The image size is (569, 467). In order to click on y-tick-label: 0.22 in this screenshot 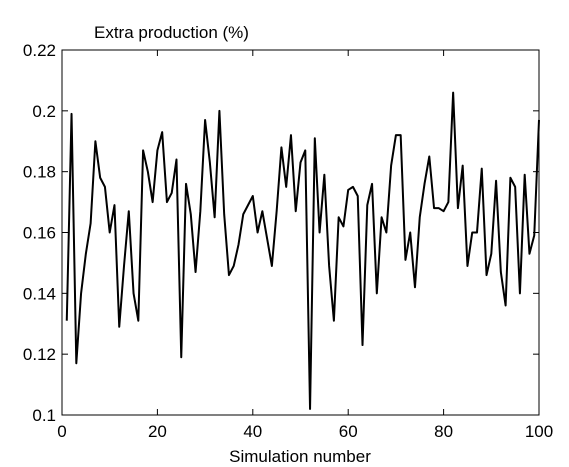, I will do `click(39, 50)`.